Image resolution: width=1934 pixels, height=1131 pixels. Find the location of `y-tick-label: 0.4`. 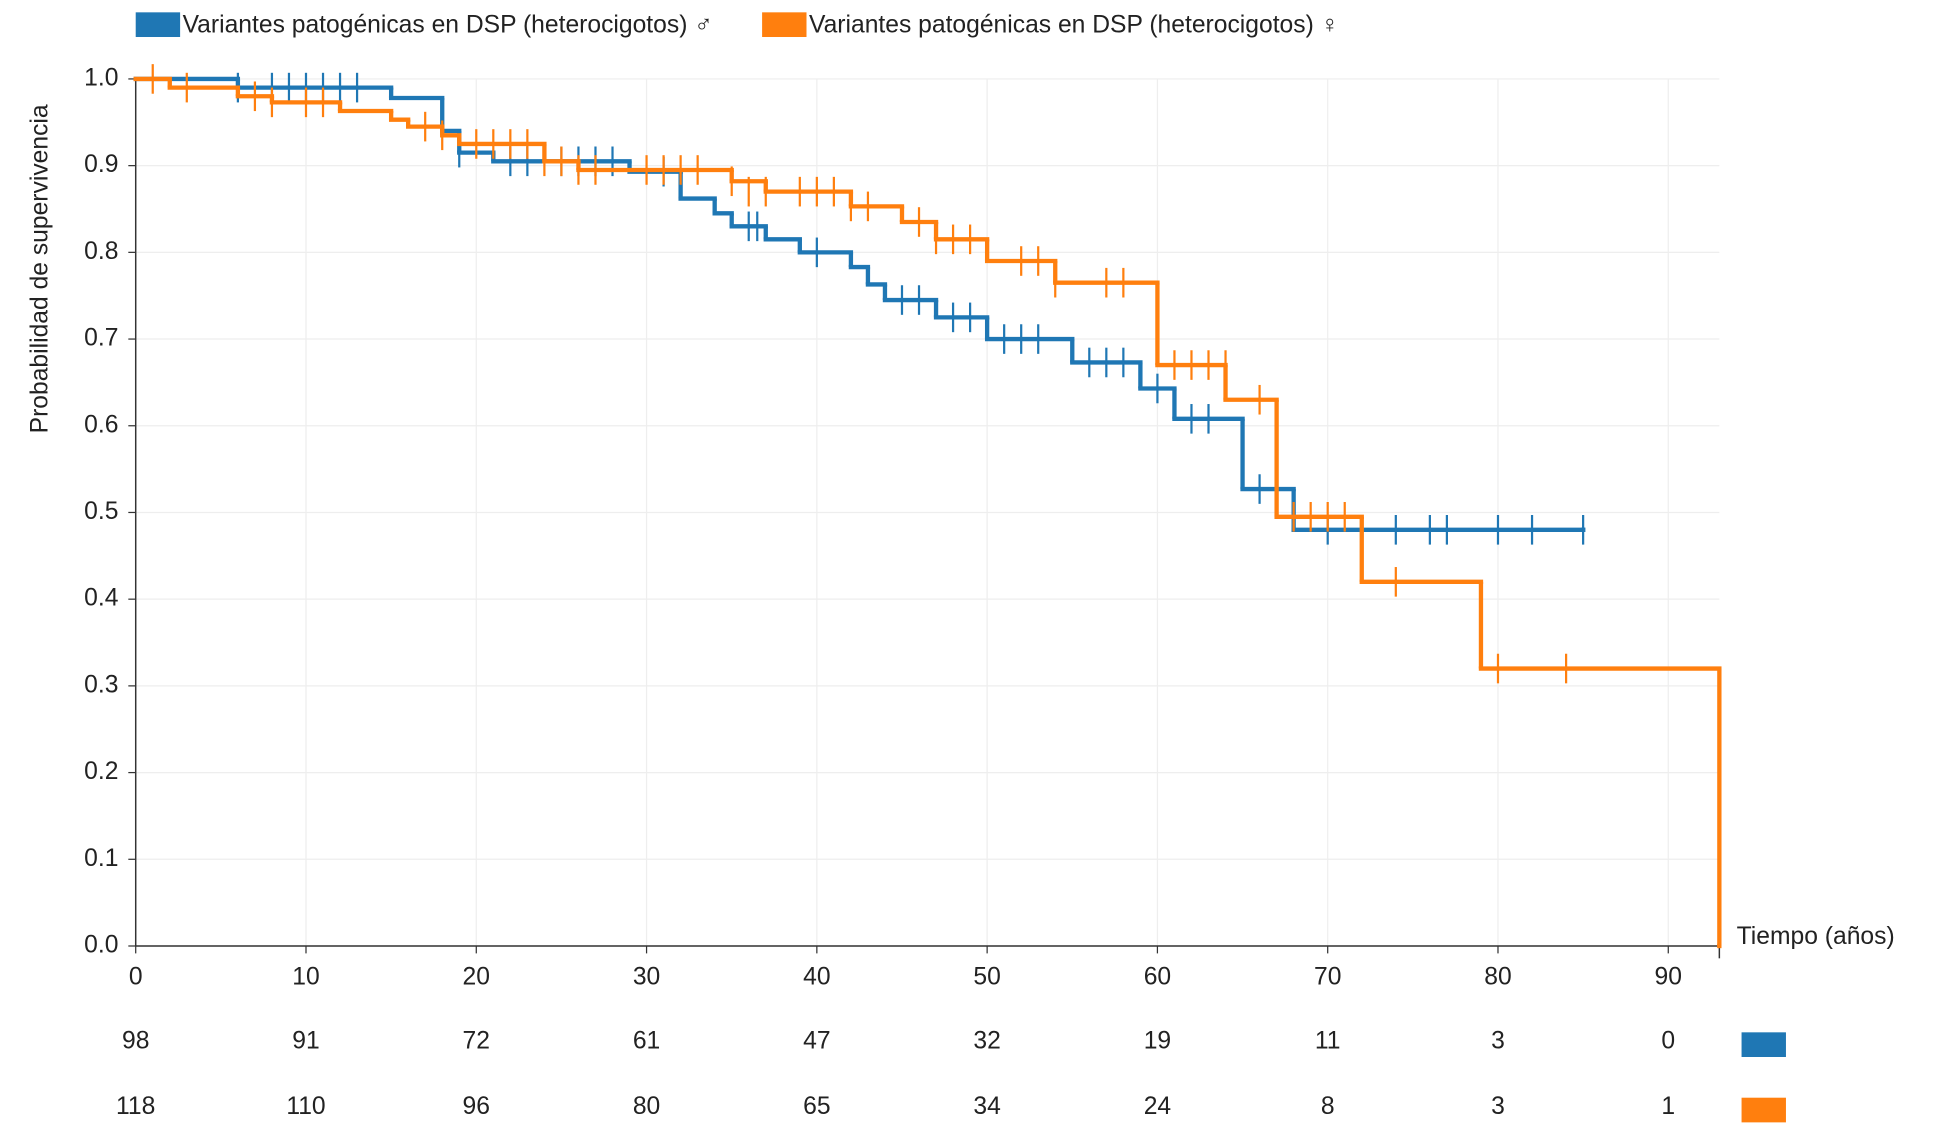

y-tick-label: 0.4 is located at coordinates (101, 598).